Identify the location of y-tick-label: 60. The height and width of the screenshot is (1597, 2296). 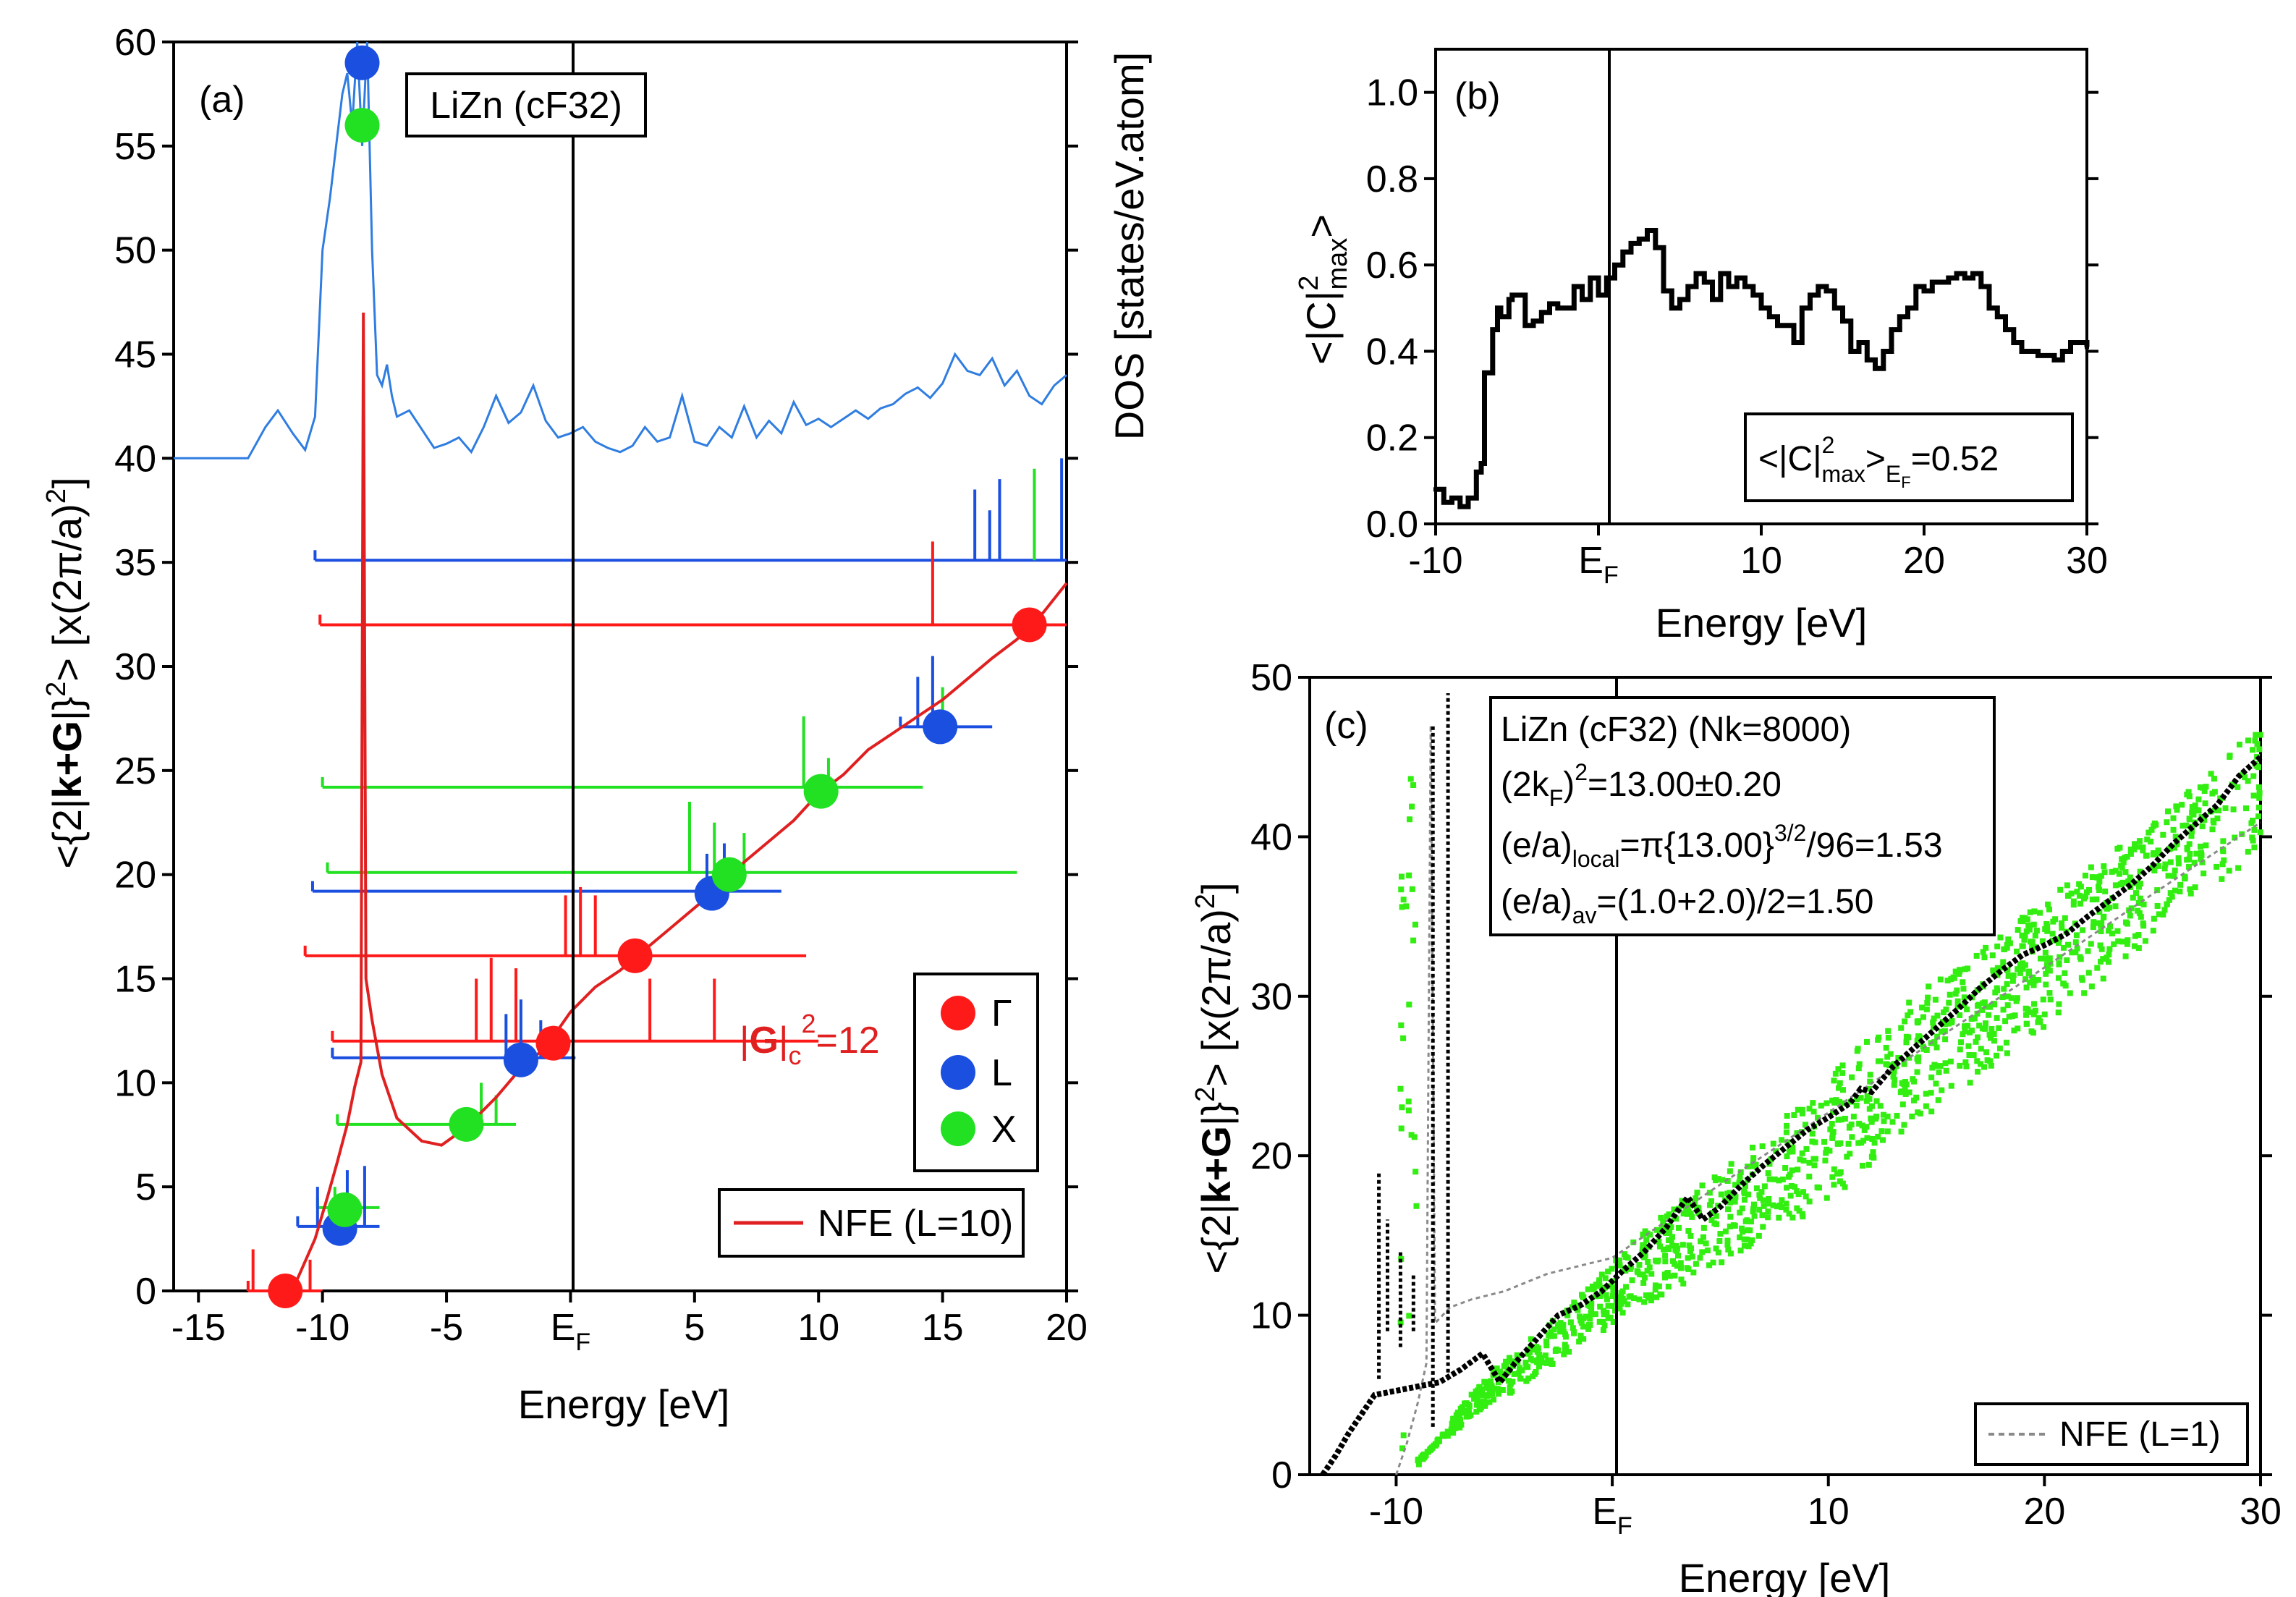
(135, 43).